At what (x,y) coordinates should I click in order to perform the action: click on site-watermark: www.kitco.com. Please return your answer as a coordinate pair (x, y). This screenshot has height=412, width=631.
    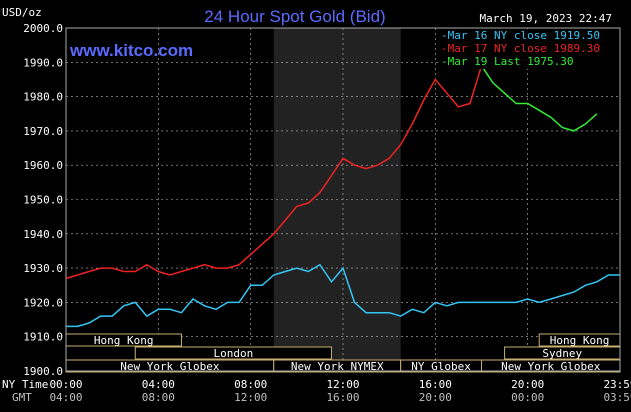
    Looking at the image, I should click on (131, 50).